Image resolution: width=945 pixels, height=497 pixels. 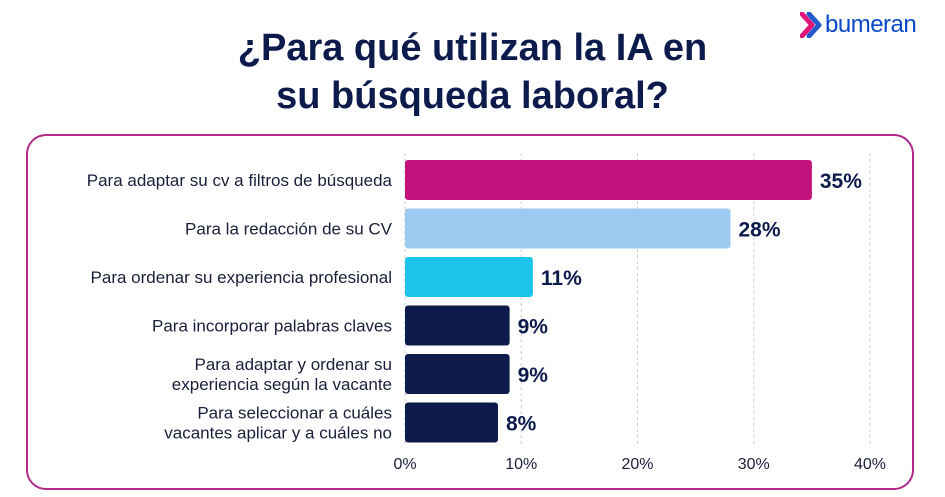 What do you see at coordinates (754, 464) in the screenshot?
I see `x-tick-label: 30%` at bounding box center [754, 464].